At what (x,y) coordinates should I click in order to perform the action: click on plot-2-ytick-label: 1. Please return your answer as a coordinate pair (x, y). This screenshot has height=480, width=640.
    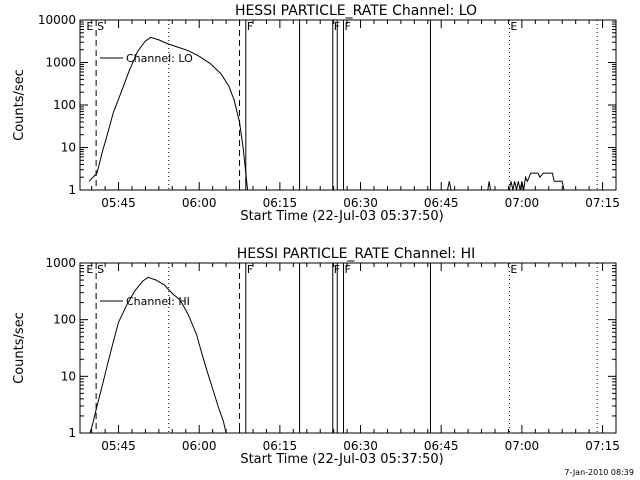
    Looking at the image, I should click on (72, 433).